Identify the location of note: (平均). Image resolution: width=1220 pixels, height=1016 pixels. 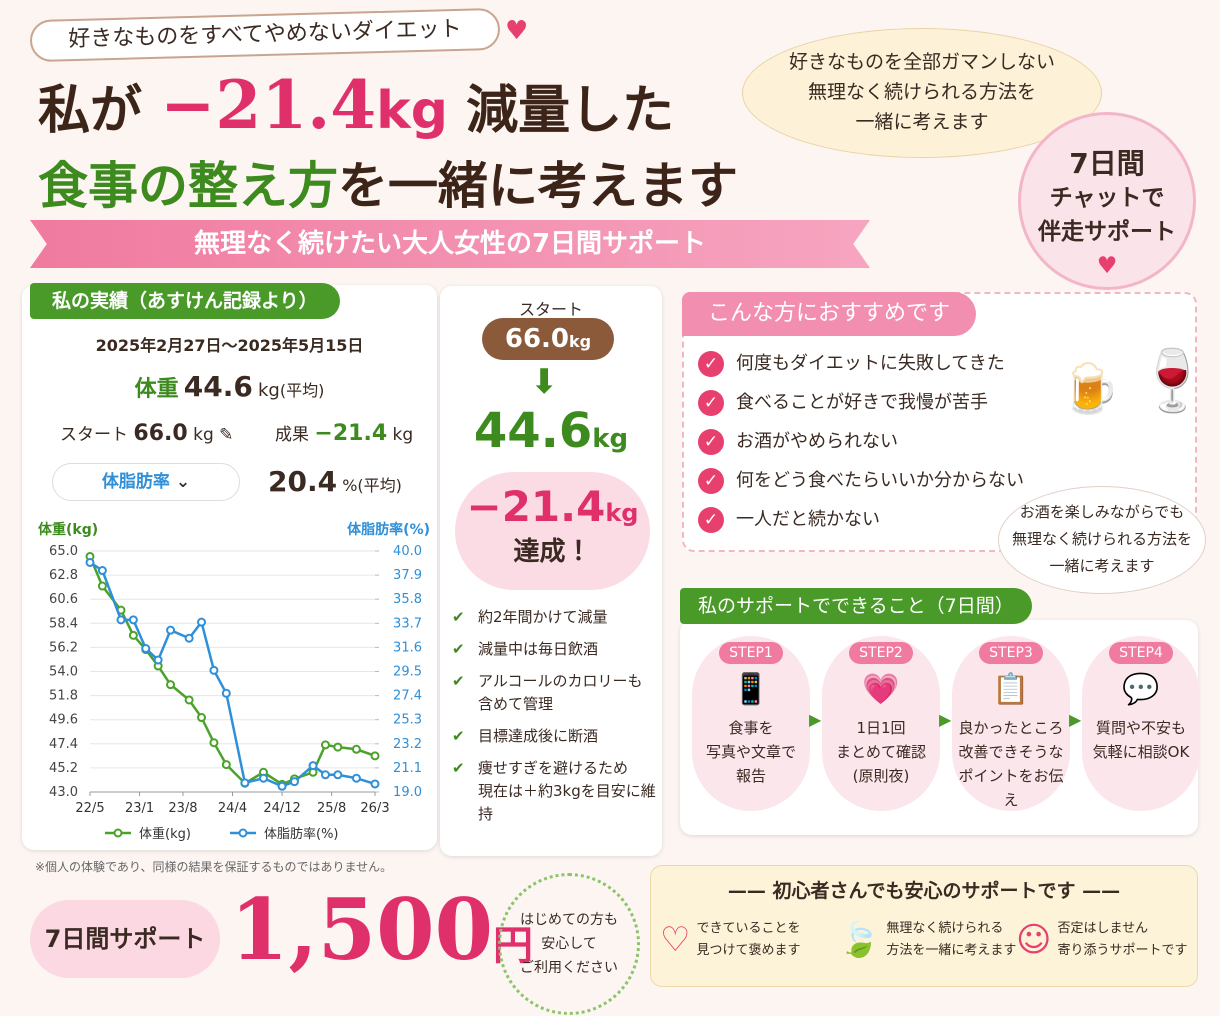
(302, 390).